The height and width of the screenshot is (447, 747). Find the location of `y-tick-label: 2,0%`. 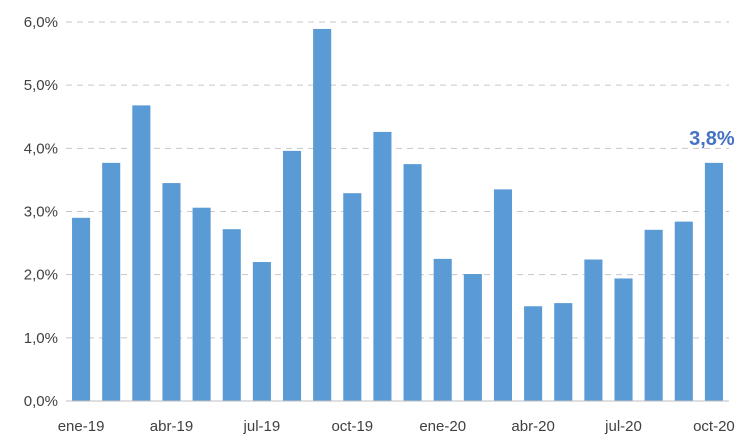

y-tick-label: 2,0% is located at coordinates (41, 275).